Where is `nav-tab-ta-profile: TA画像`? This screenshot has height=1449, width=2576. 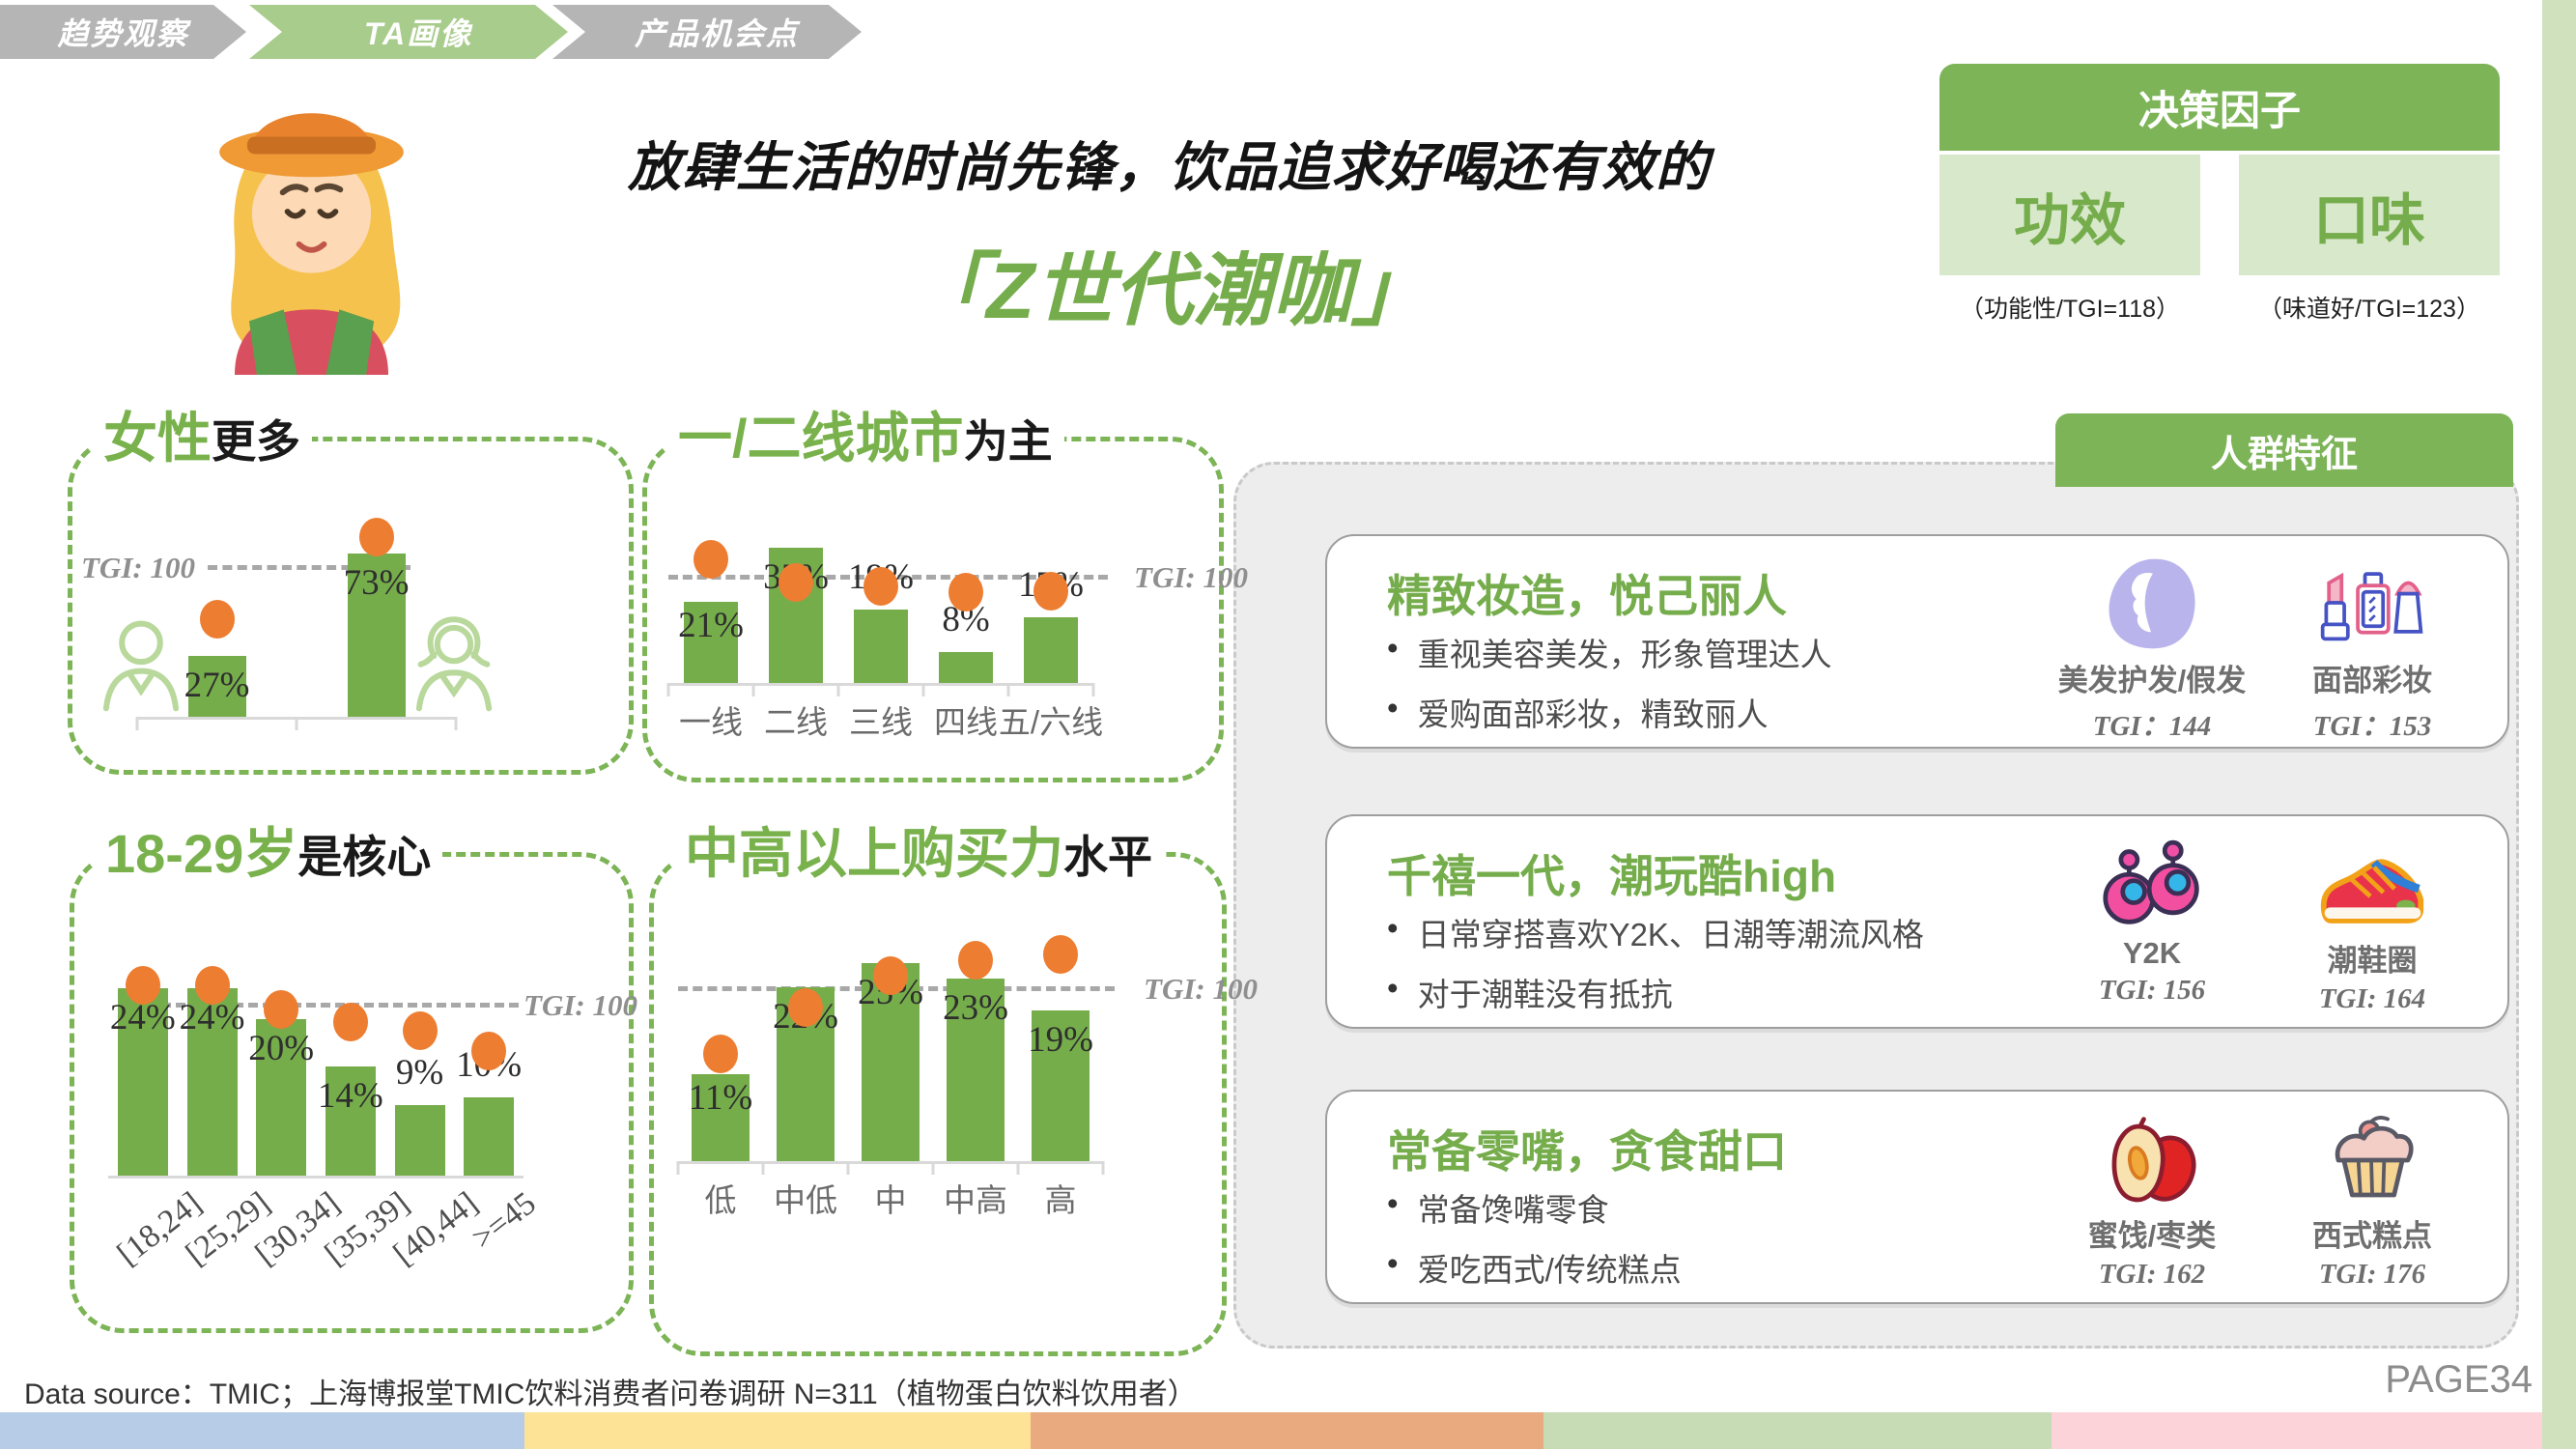
nav-tab-ta-profile: TA画像 is located at coordinates (408, 32).